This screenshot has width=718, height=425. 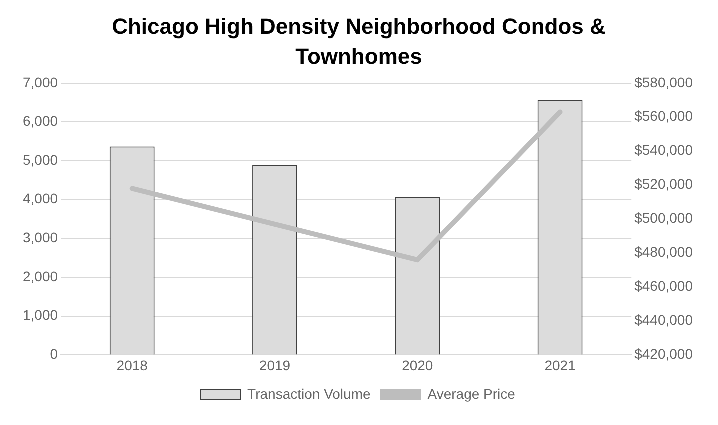 I want to click on y-tick-label: 6,000, so click(x=40, y=121).